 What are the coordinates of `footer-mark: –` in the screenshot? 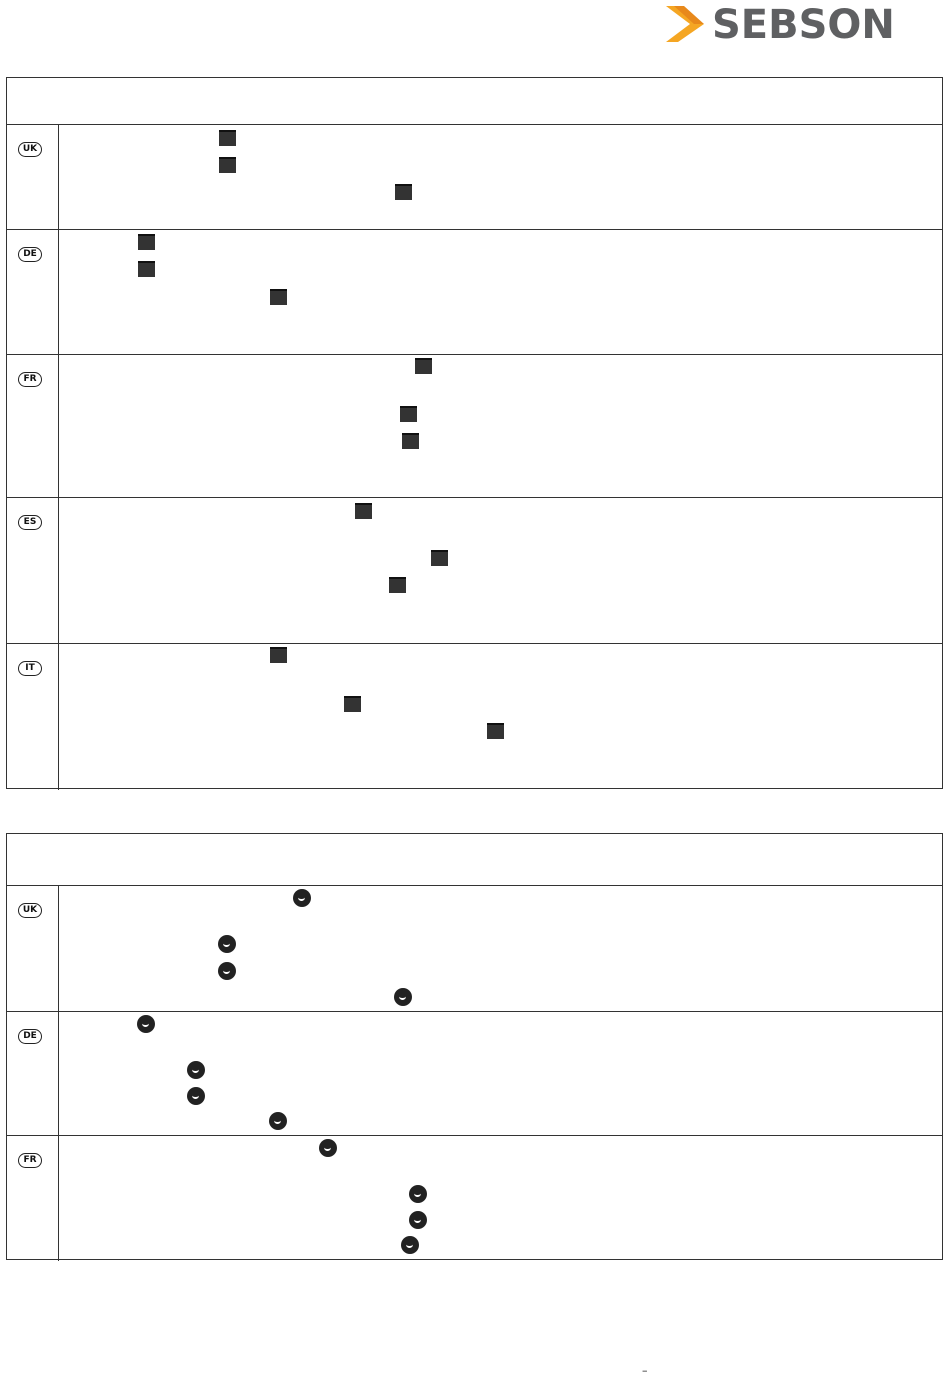 It's located at (645, 1370).